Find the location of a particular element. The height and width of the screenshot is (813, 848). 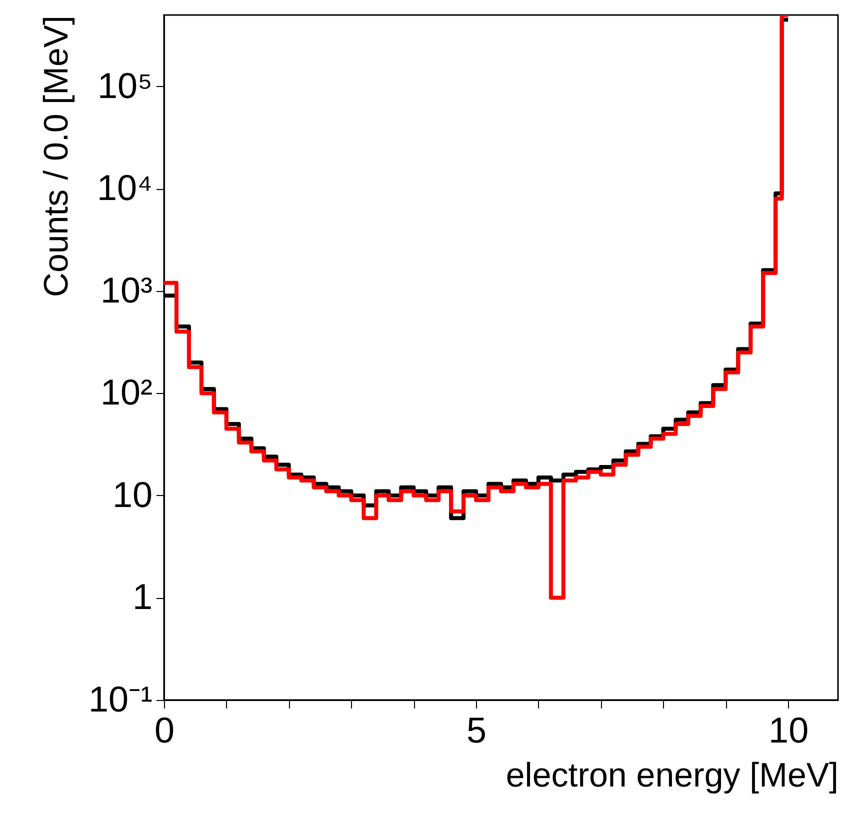

x-axis-title: electron energy [MeV] is located at coordinates (672, 775).